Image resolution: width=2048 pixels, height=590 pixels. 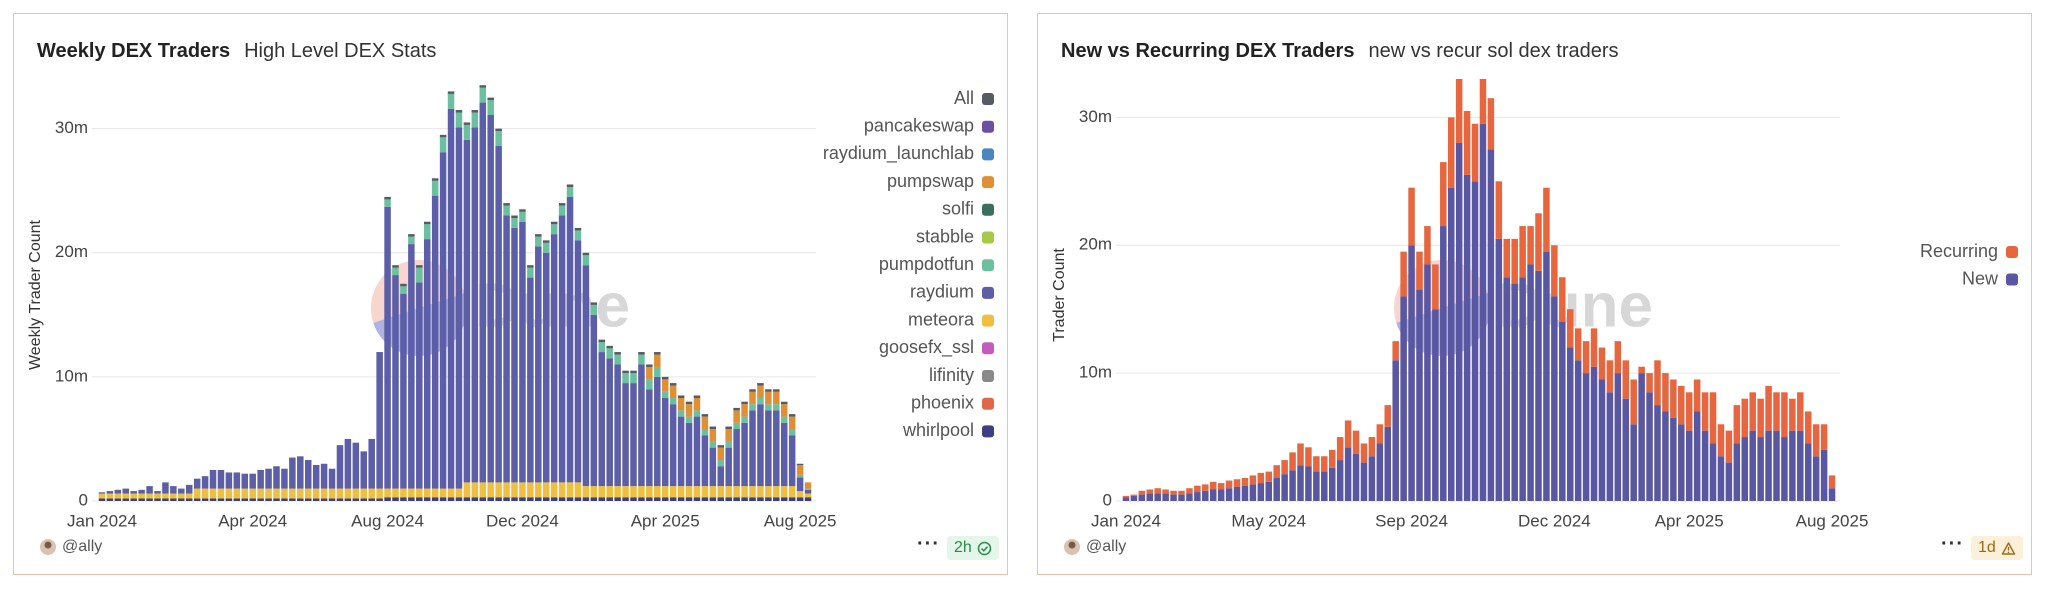 What do you see at coordinates (1072, 547) in the screenshot?
I see `avatar` at bounding box center [1072, 547].